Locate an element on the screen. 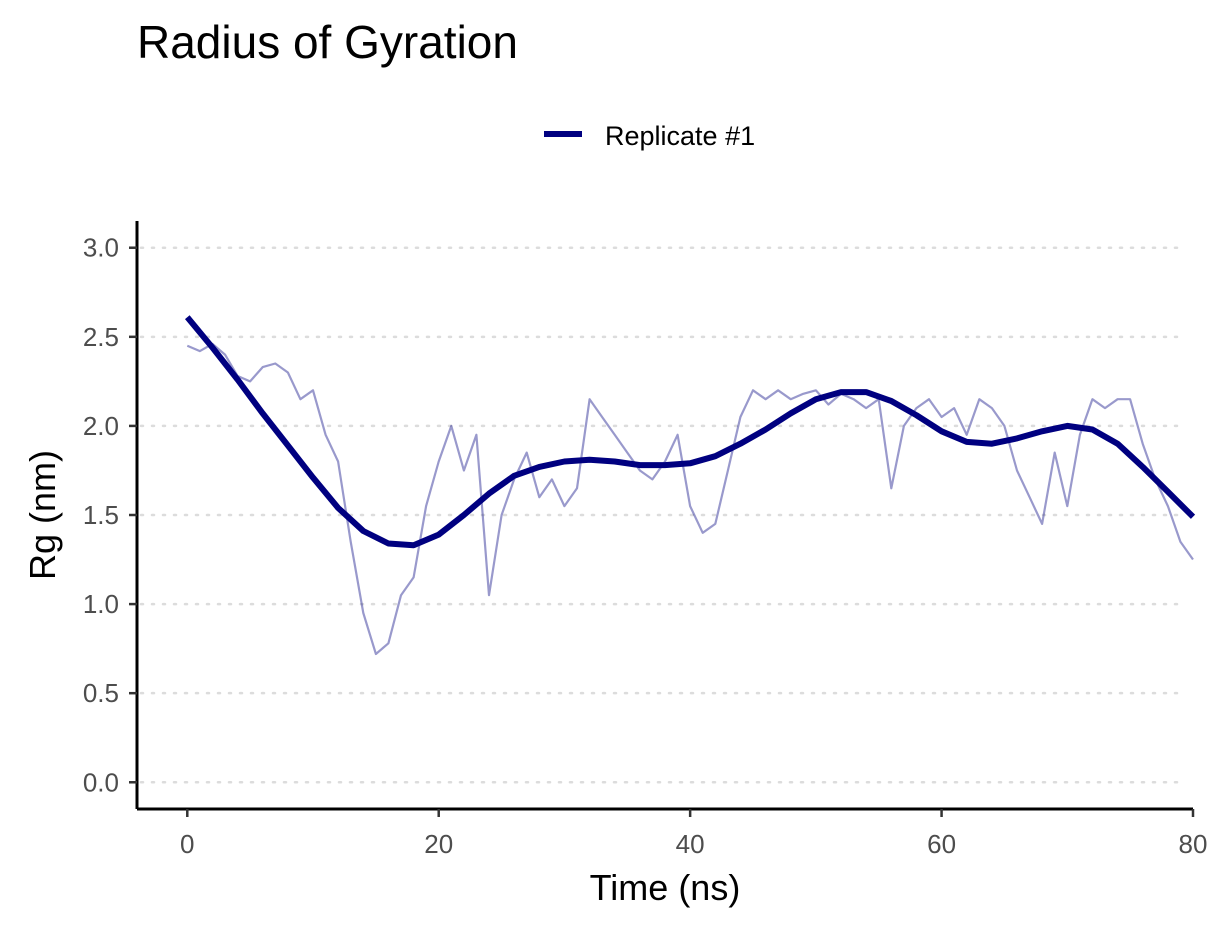 The height and width of the screenshot is (932, 1216). chart-title: Radius of Gyration is located at coordinates (327, 42).